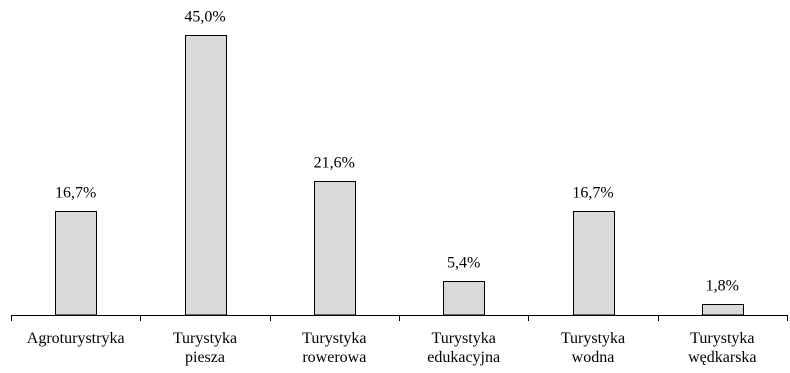 This screenshot has height=373, width=790. What do you see at coordinates (205, 357) in the screenshot?
I see `x-axis-tick-label-line: piesza` at bounding box center [205, 357].